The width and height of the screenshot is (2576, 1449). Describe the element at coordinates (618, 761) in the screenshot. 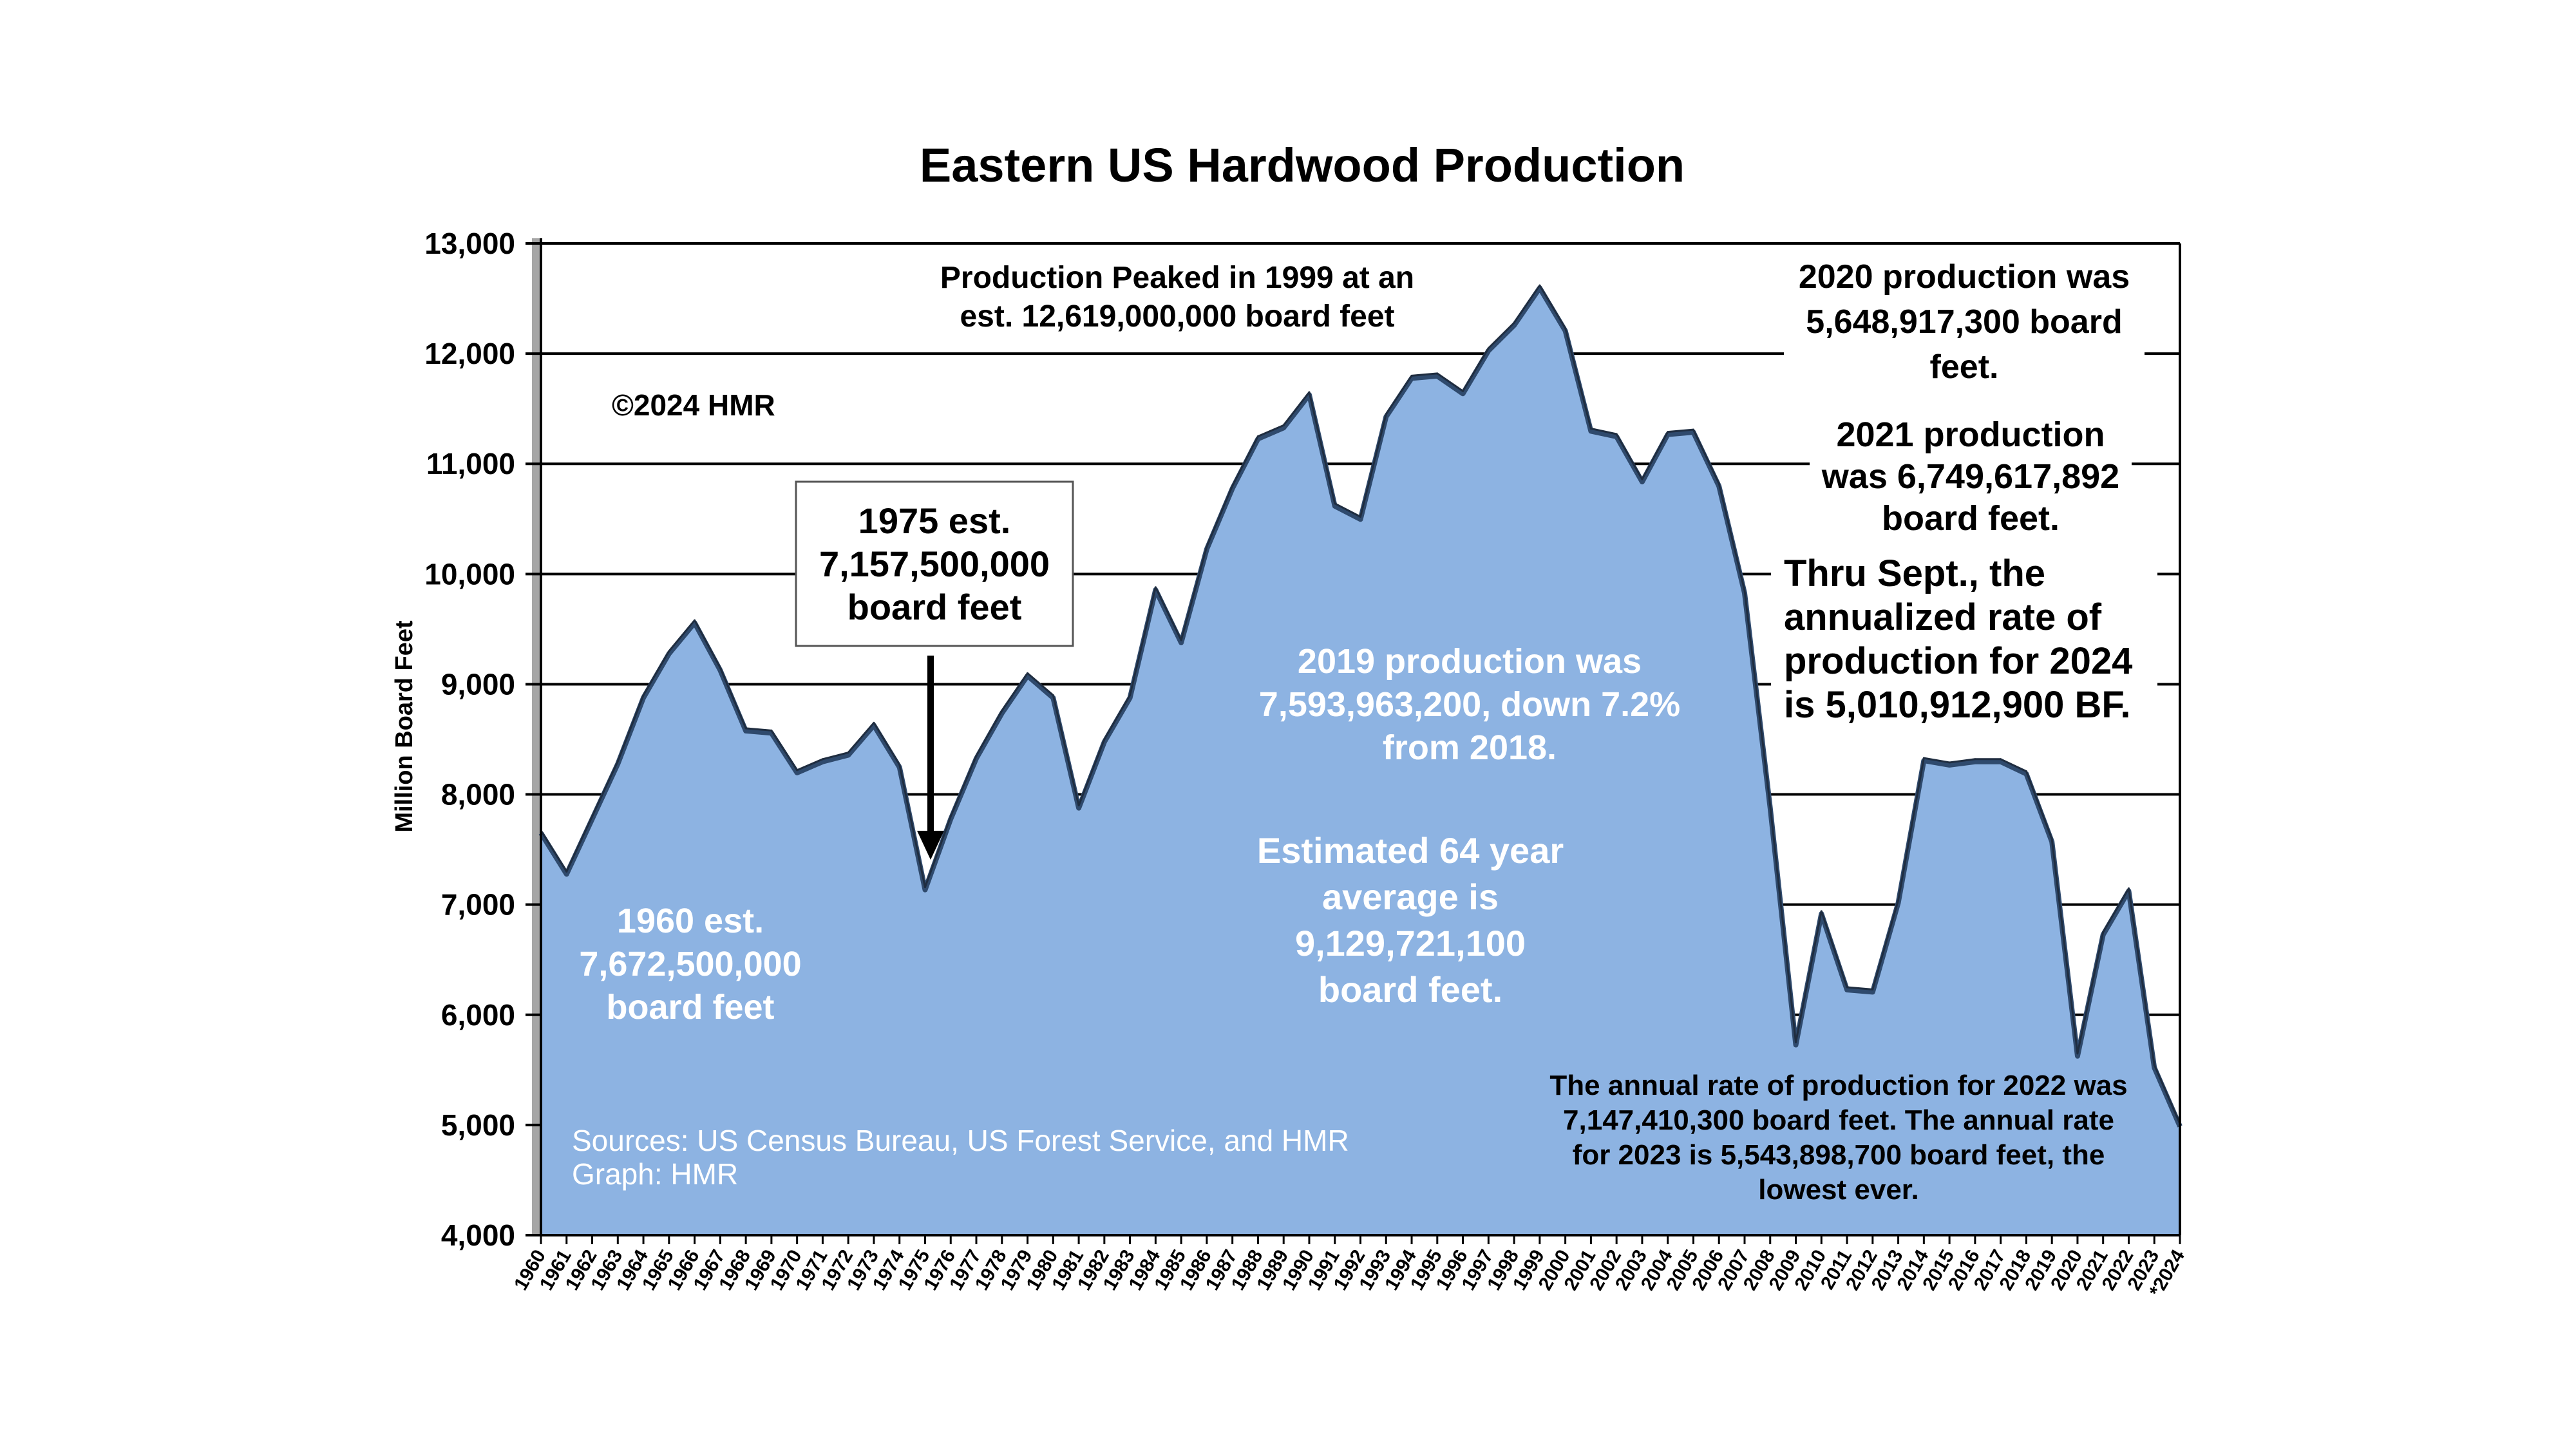

I see `data-point-1963` at that location.